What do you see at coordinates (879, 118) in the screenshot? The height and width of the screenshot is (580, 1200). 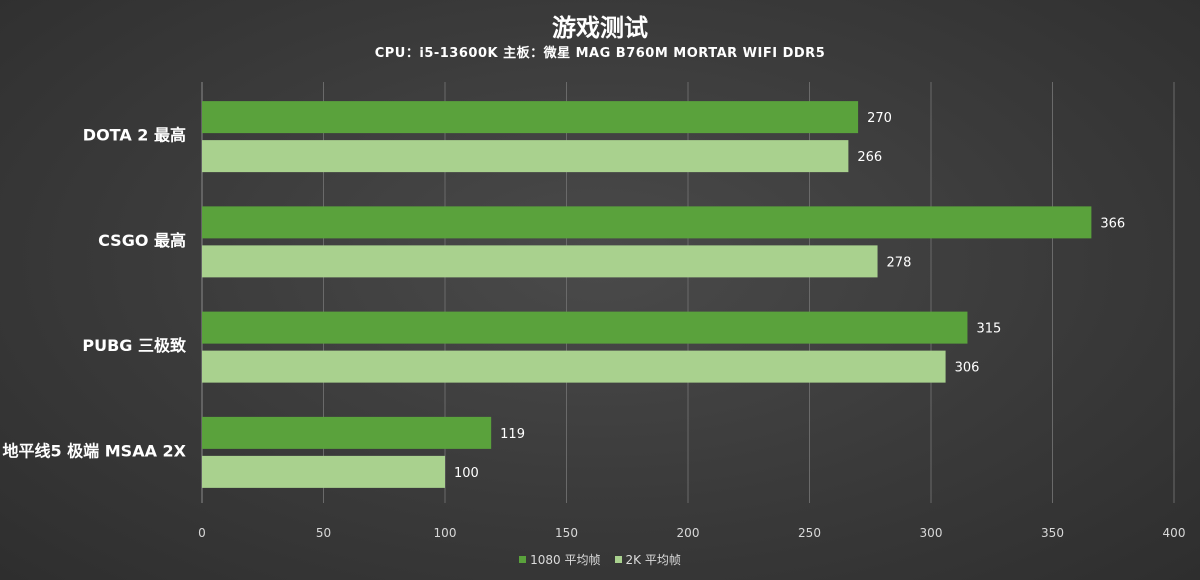 I see `data-label: 270` at bounding box center [879, 118].